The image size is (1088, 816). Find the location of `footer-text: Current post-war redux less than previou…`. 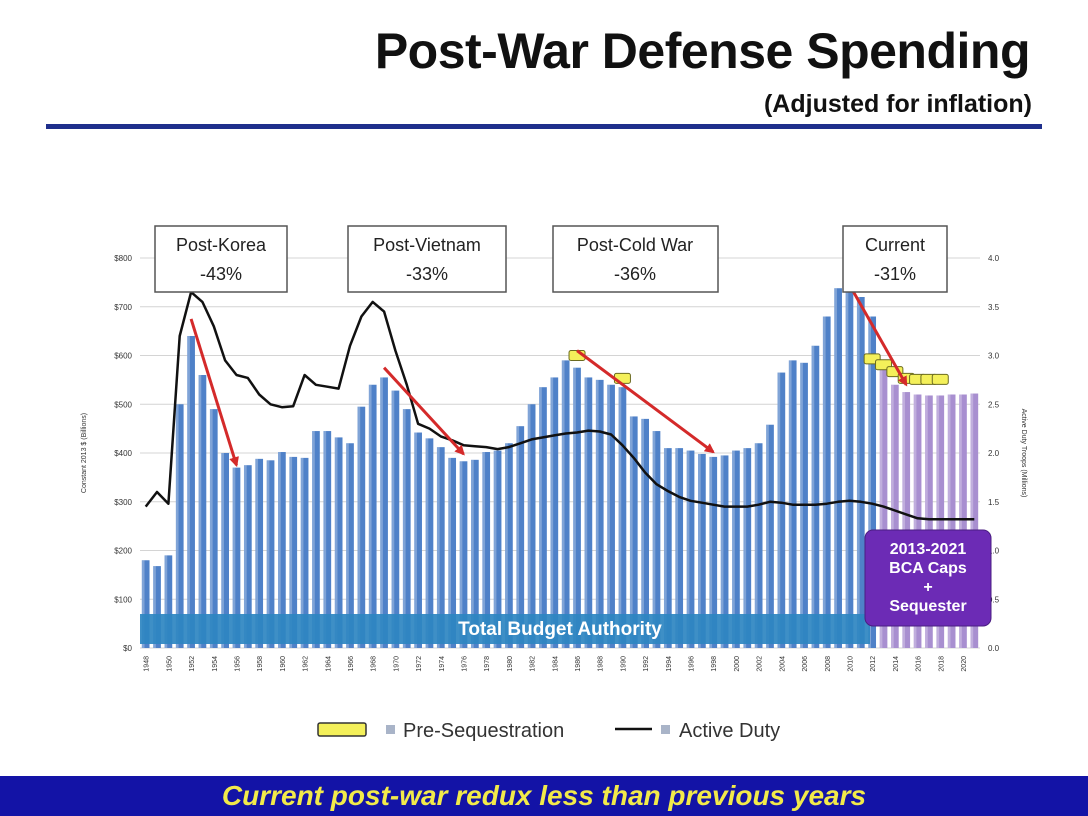

footer-text: Current post-war redux less than previou… is located at coordinates (544, 795).